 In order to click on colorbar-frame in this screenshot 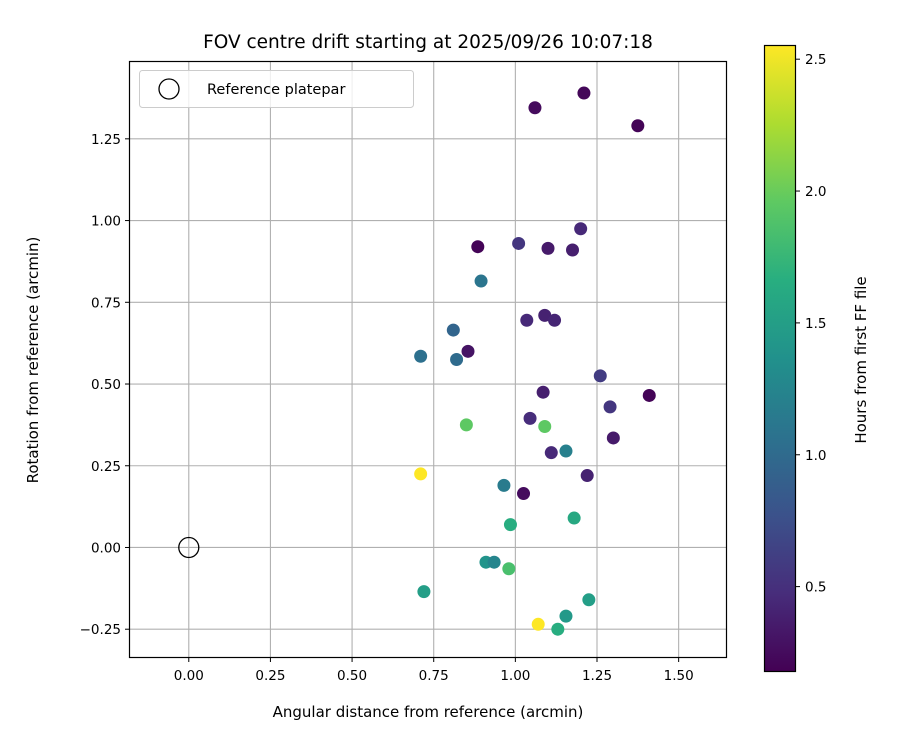, I will do `click(780, 358)`.